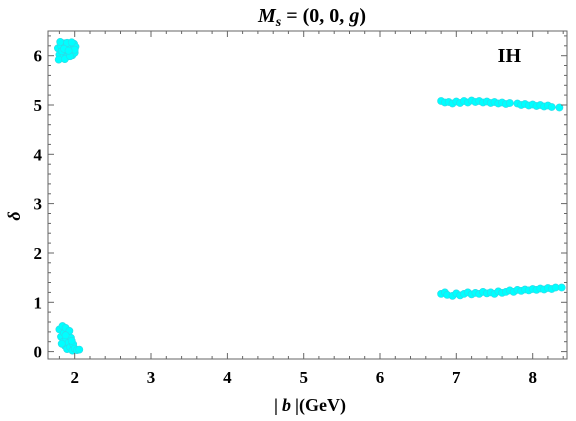 The height and width of the screenshot is (421, 576). I want to click on title-close: ), so click(362, 16).